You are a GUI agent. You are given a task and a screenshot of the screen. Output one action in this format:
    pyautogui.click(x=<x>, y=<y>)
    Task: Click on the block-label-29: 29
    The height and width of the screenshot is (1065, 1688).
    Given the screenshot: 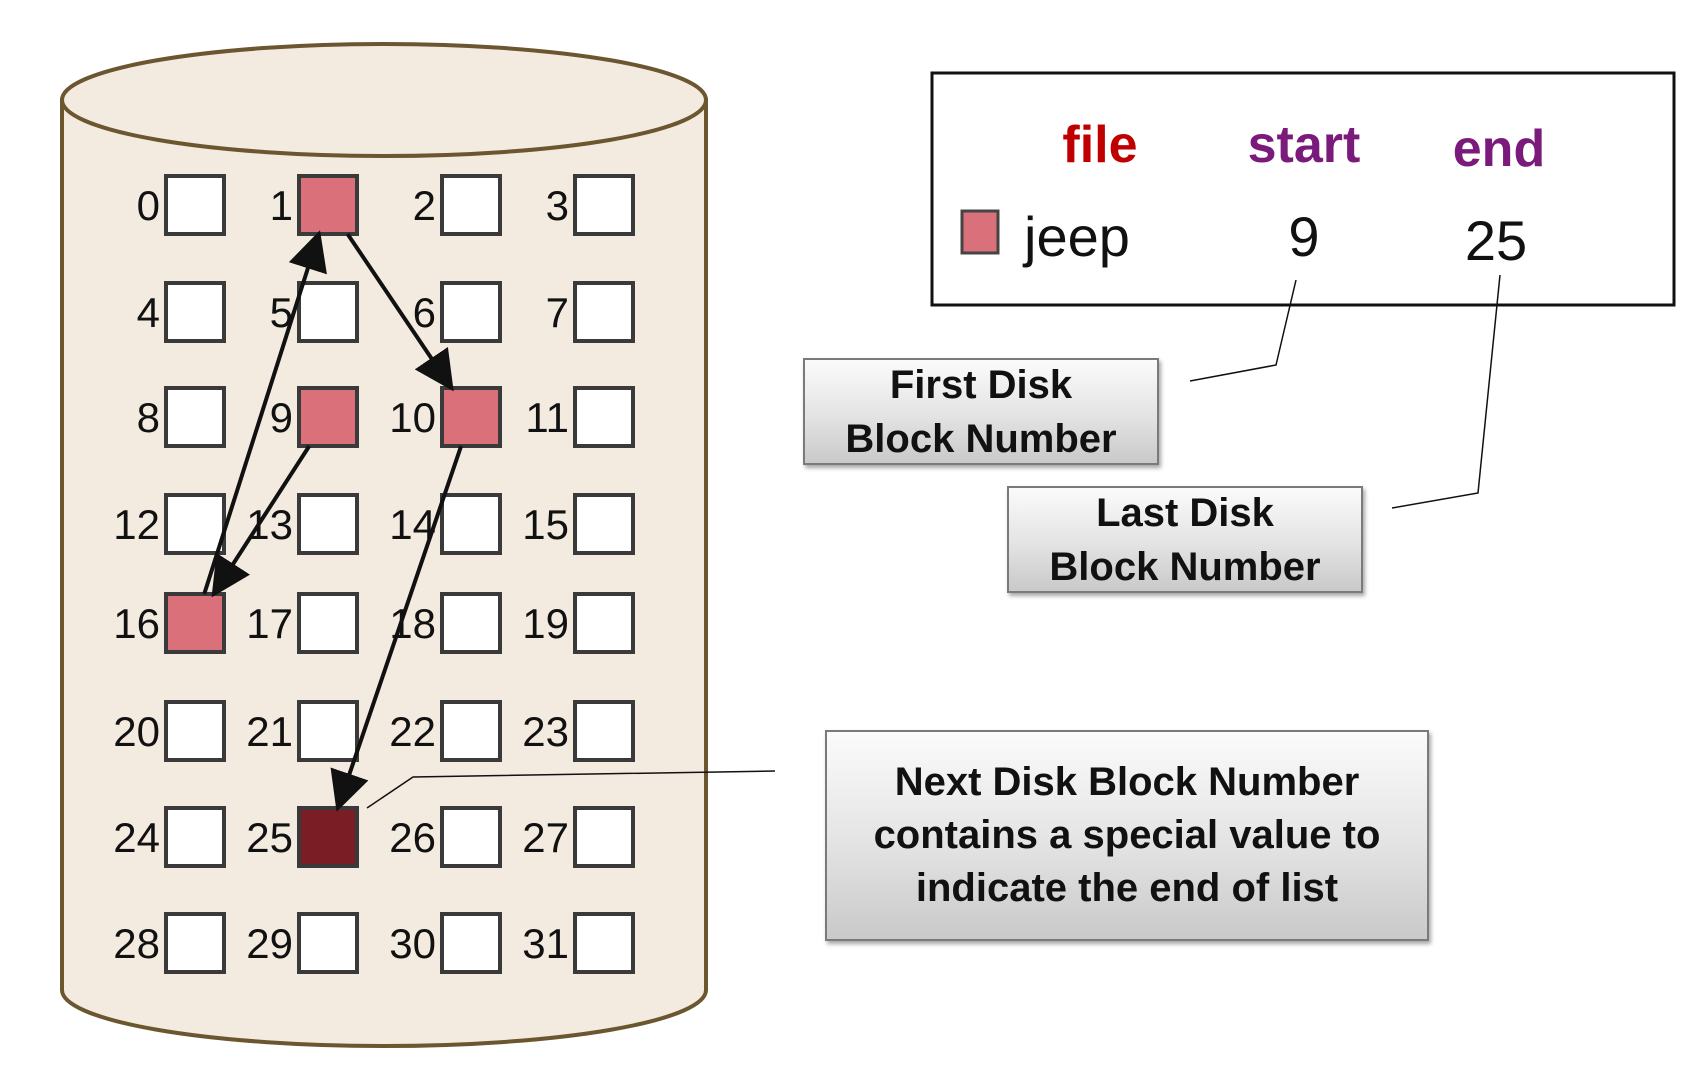 What is the action you would take?
    pyautogui.click(x=269, y=943)
    